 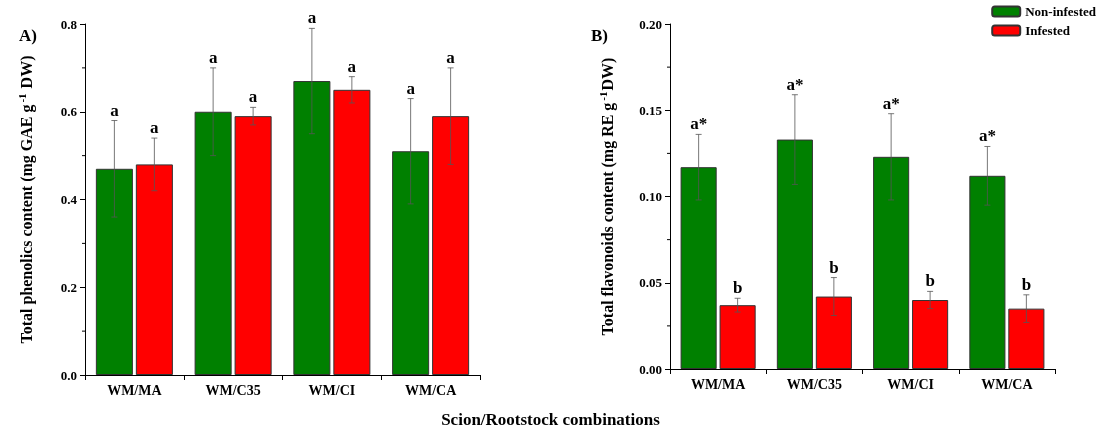 I want to click on y-tick-label: 0.2, so click(x=68, y=287).